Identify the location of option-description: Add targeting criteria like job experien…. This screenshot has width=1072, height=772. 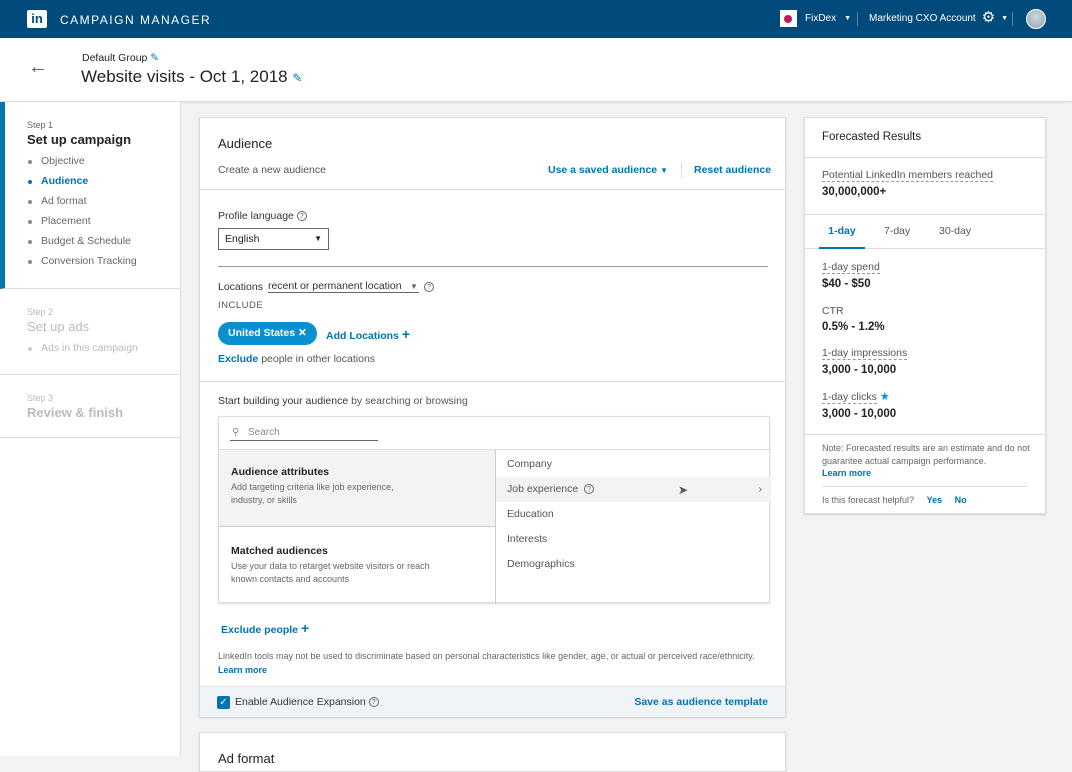
(312, 493).